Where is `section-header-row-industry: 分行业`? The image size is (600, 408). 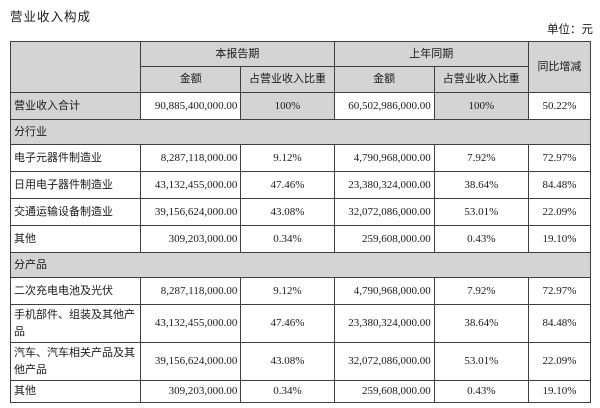 section-header-row-industry: 分行业 is located at coordinates (300, 132).